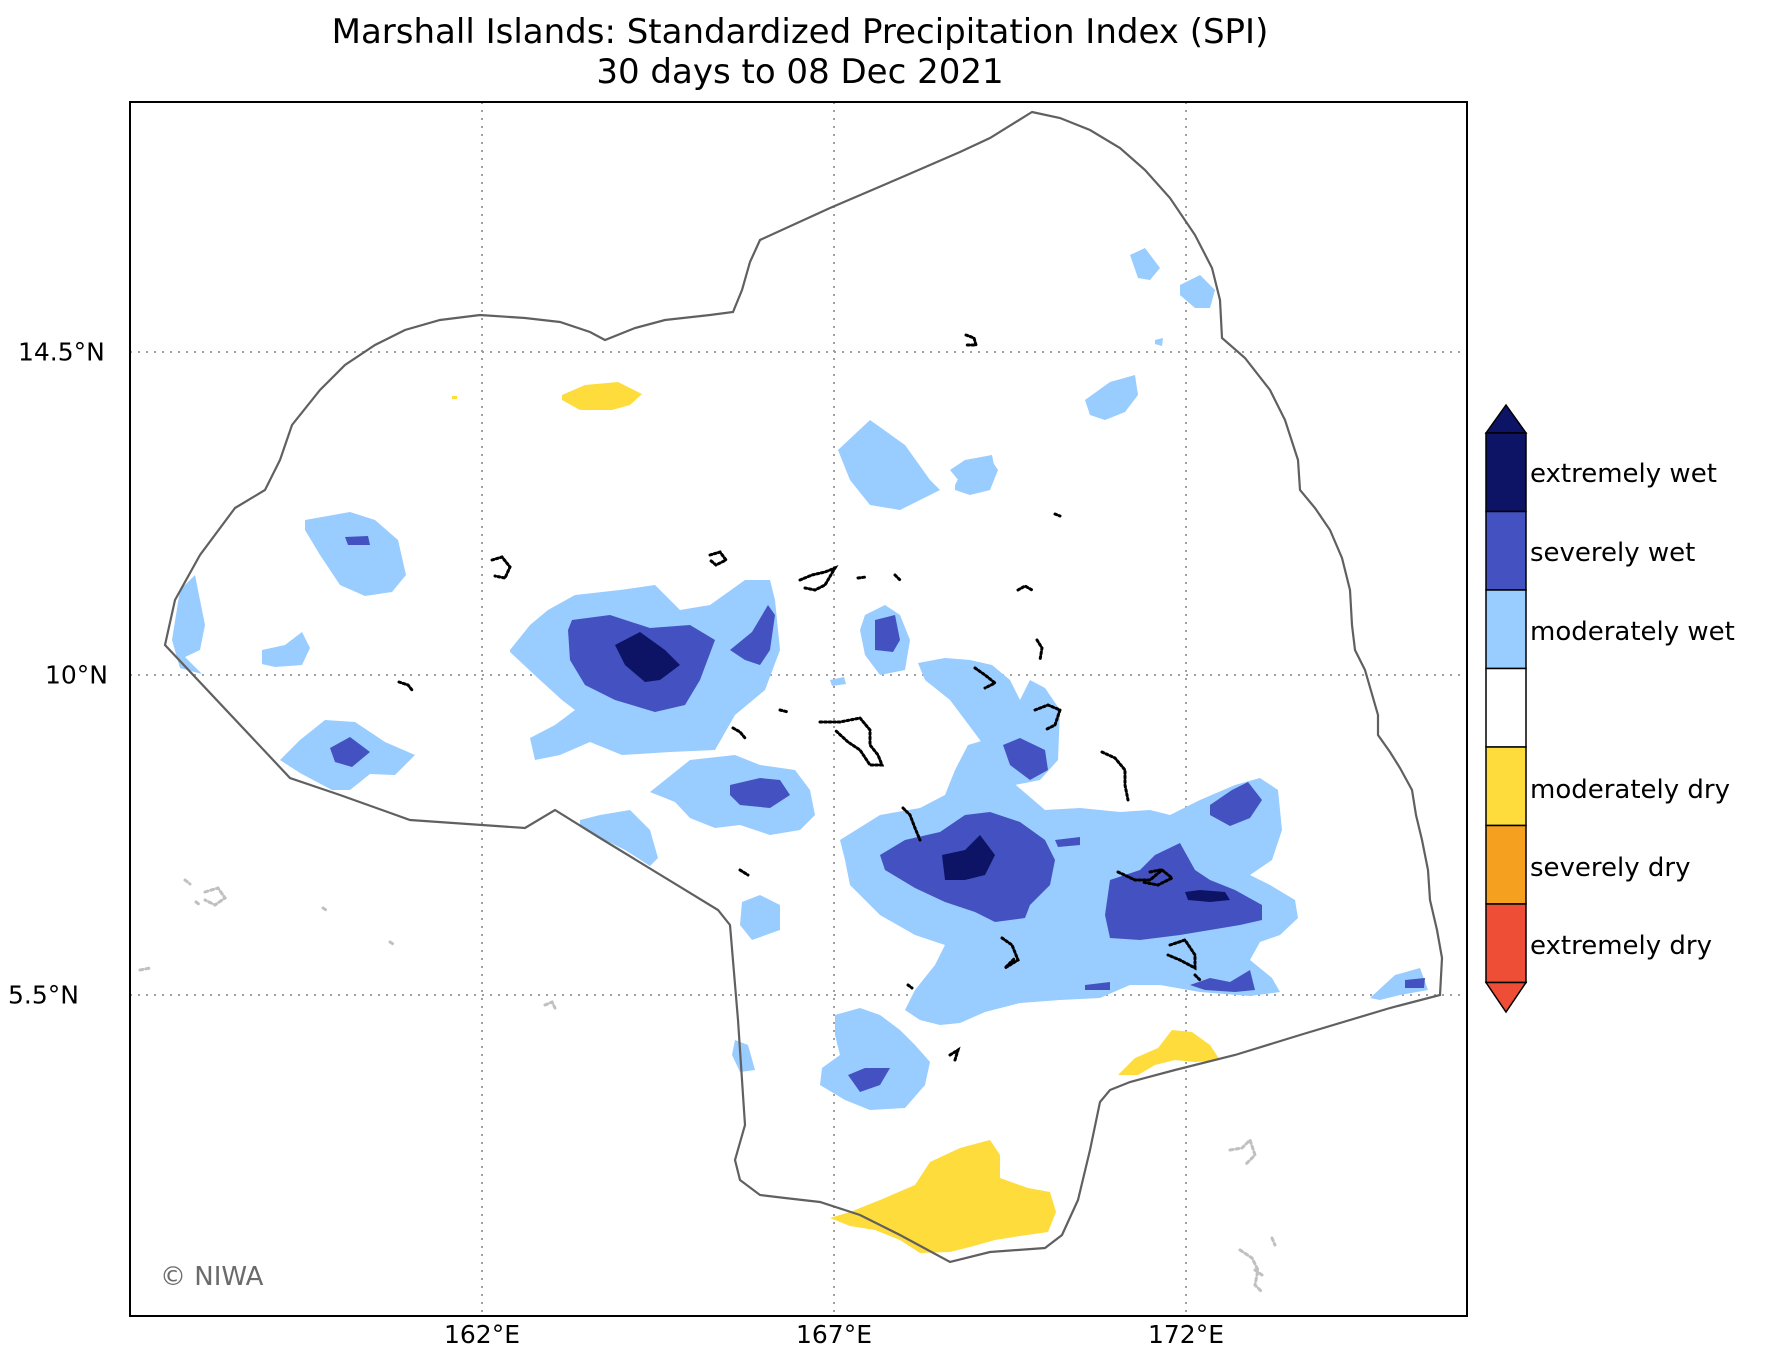  What do you see at coordinates (1155, 871) in the screenshot?
I see `atoll-aur` at bounding box center [1155, 871].